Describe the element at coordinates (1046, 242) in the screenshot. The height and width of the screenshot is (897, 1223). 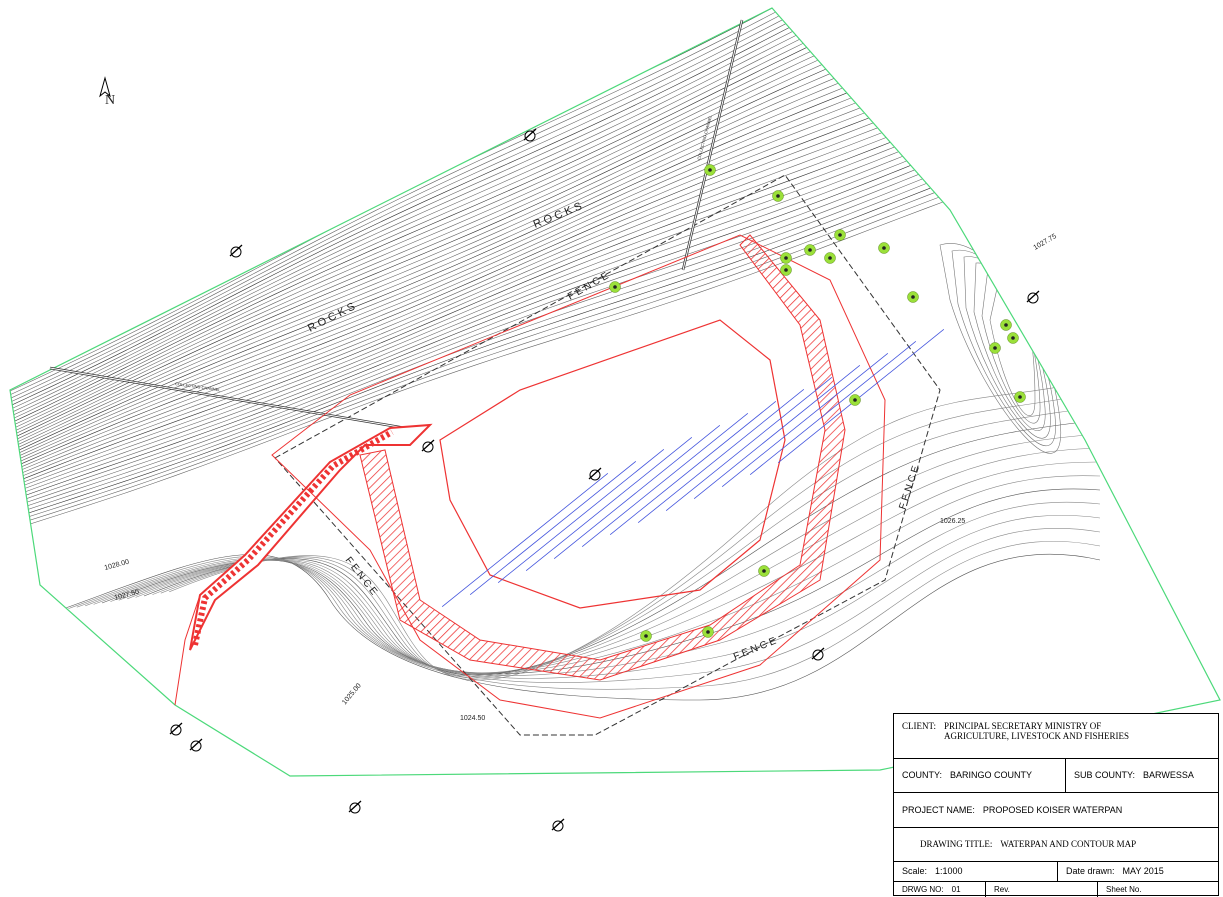
I see `contour-label: 1027.75` at that location.